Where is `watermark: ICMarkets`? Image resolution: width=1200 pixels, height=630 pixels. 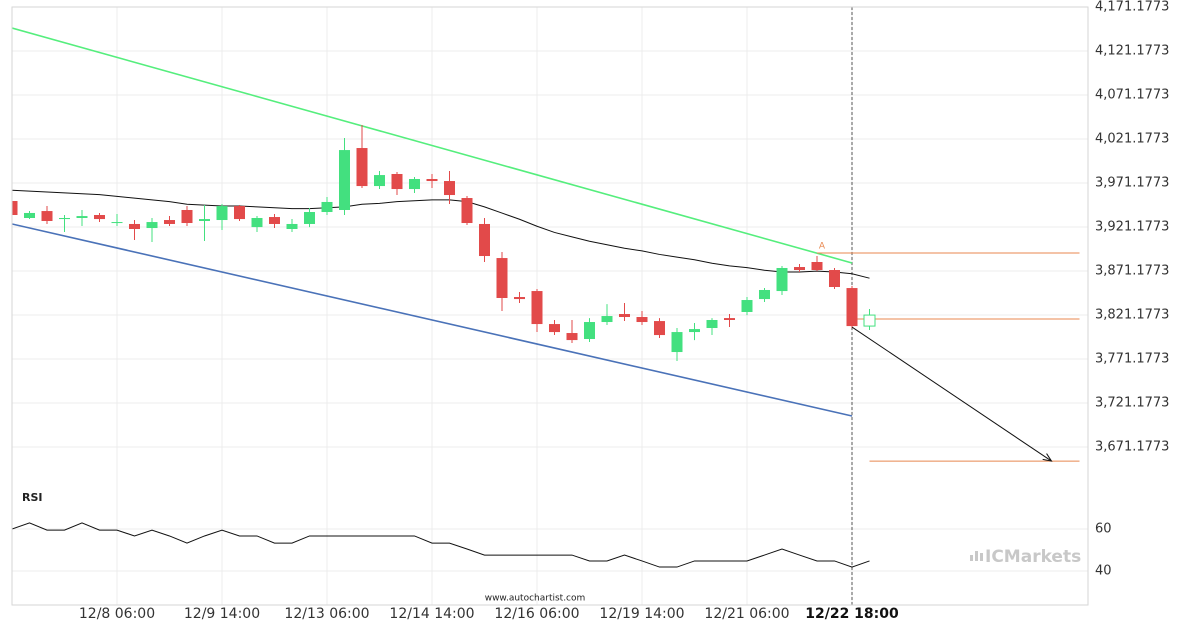
watermark: ICMarkets is located at coordinates (1033, 557).